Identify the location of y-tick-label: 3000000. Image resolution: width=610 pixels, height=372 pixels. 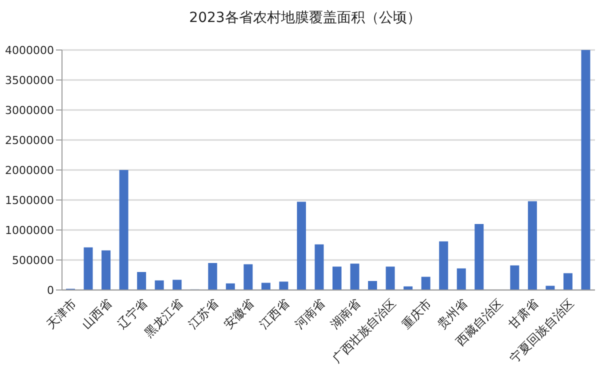
(29, 110).